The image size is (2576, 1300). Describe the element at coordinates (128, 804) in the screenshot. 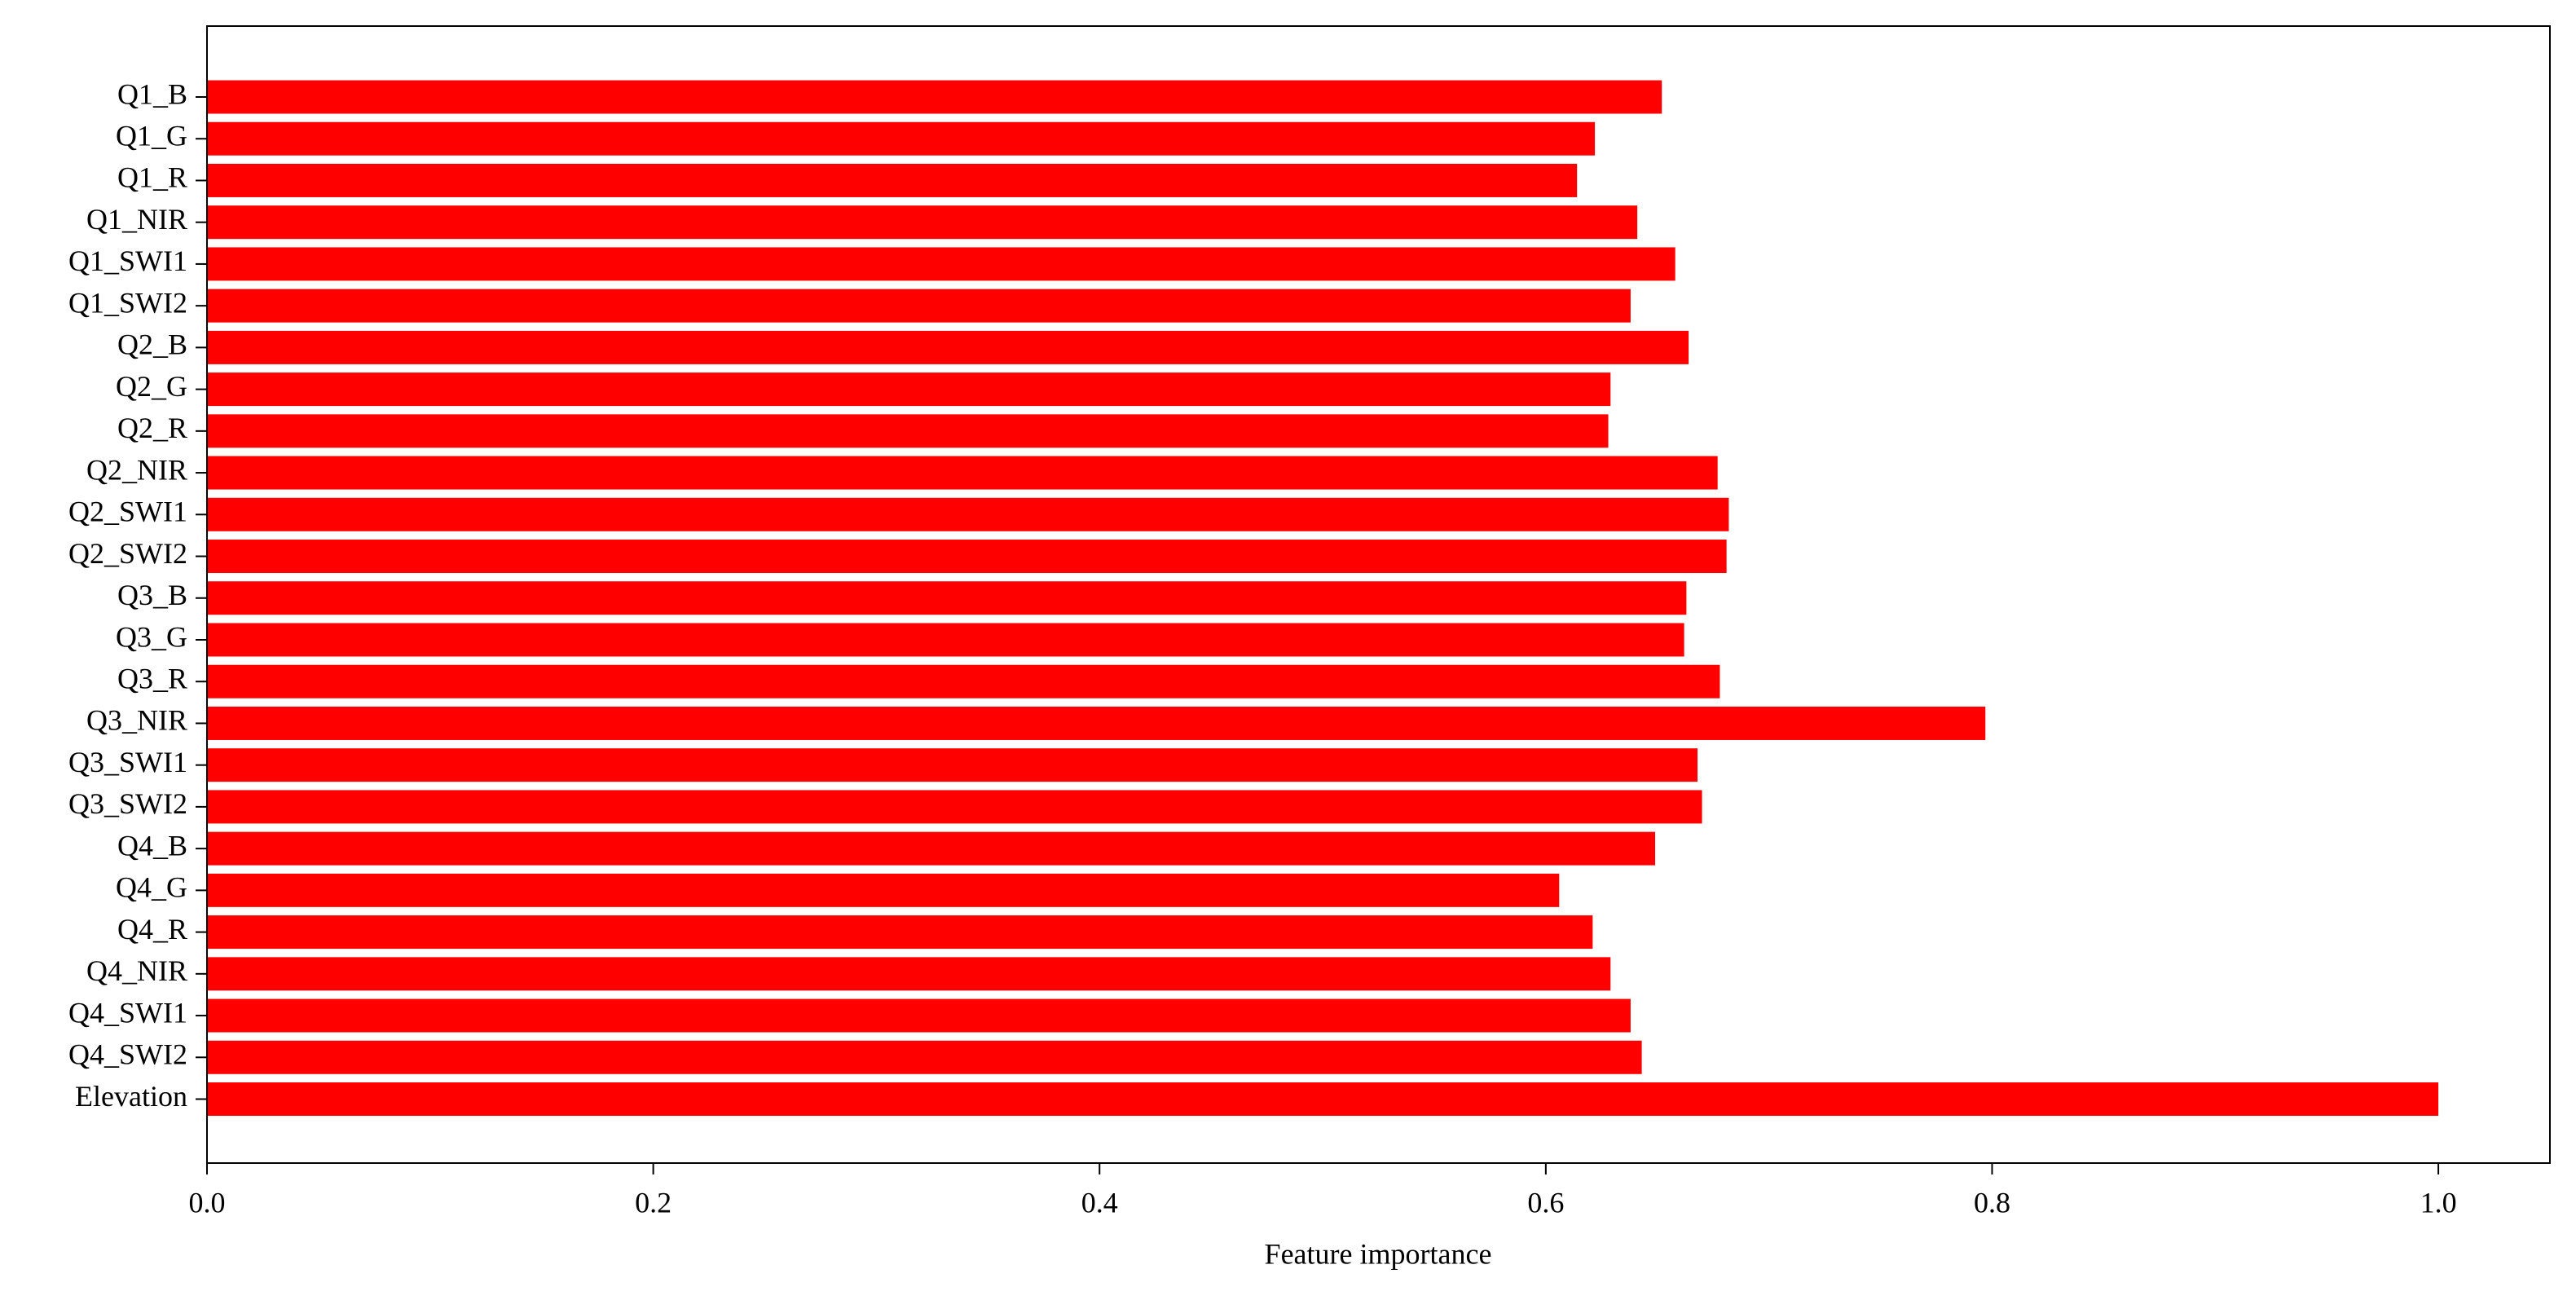

I see `y-tick-label: Q3_SWI2` at that location.